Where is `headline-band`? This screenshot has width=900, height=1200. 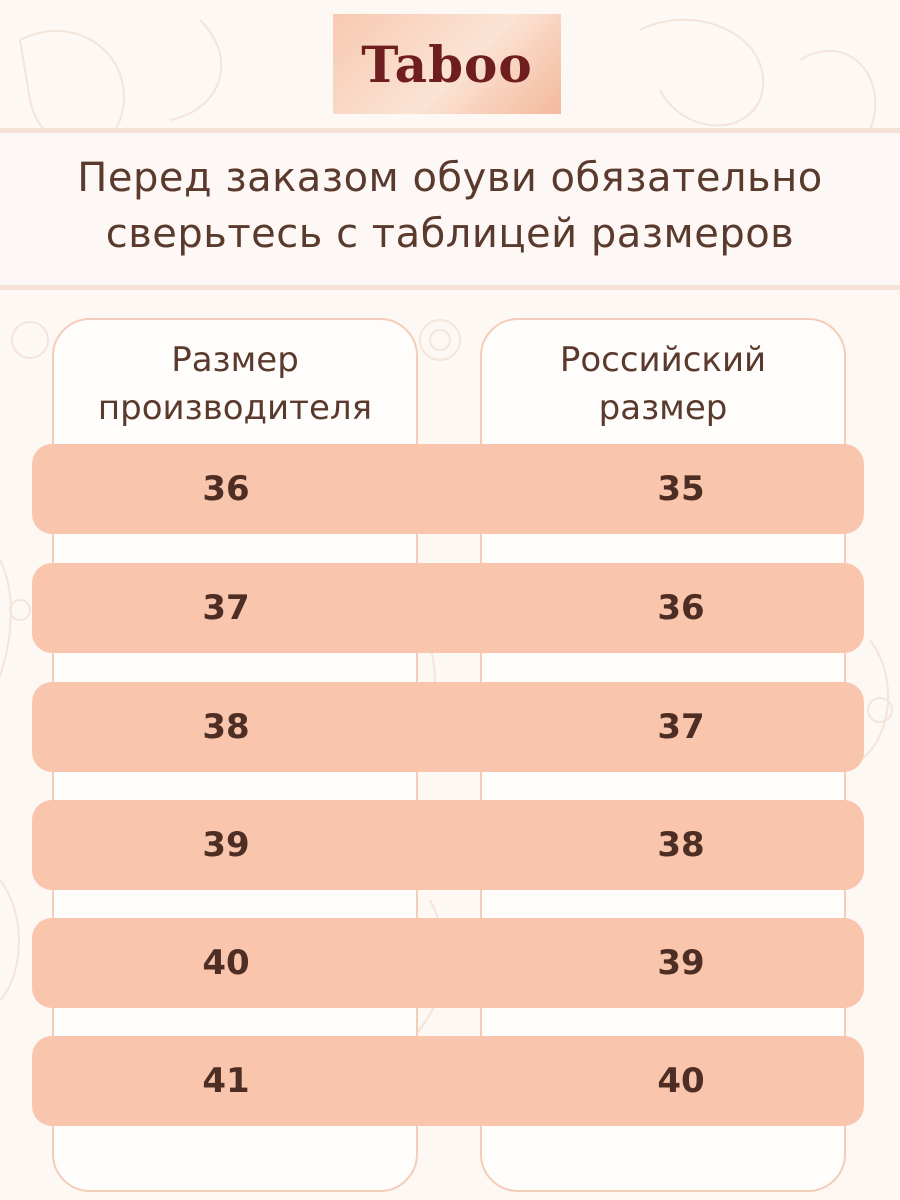
headline-band is located at coordinates (450, 209).